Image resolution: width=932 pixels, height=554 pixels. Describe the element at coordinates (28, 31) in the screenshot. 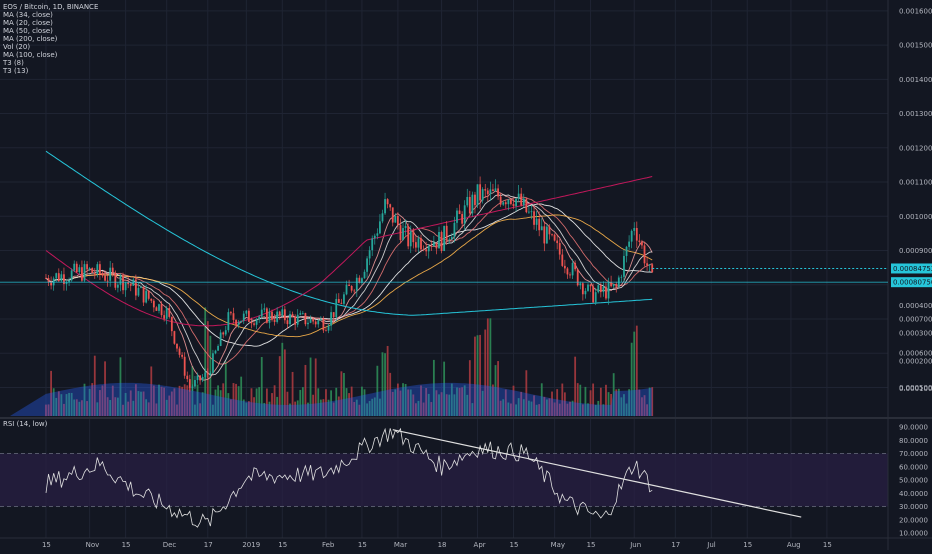

I see `legend-ma50: MA (50, close)` at that location.